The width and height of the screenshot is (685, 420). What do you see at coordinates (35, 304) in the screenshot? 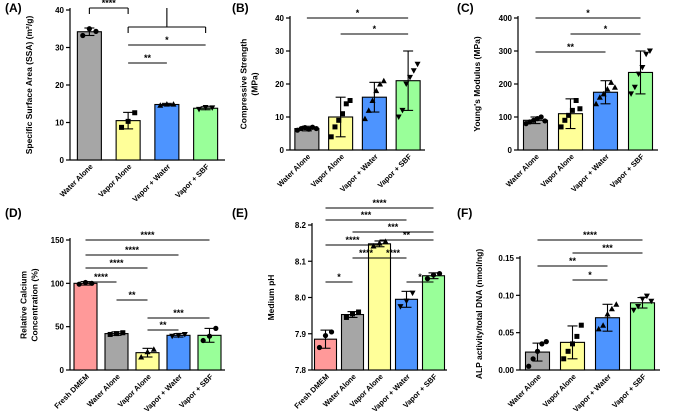
I see `y-axis-title: Concentration (%)` at bounding box center [35, 304].